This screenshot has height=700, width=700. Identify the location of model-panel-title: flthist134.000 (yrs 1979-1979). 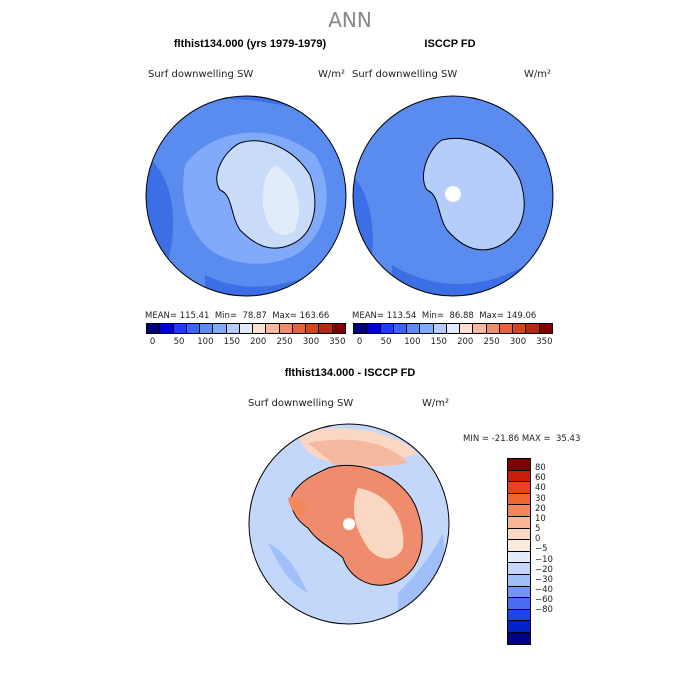
(250, 44).